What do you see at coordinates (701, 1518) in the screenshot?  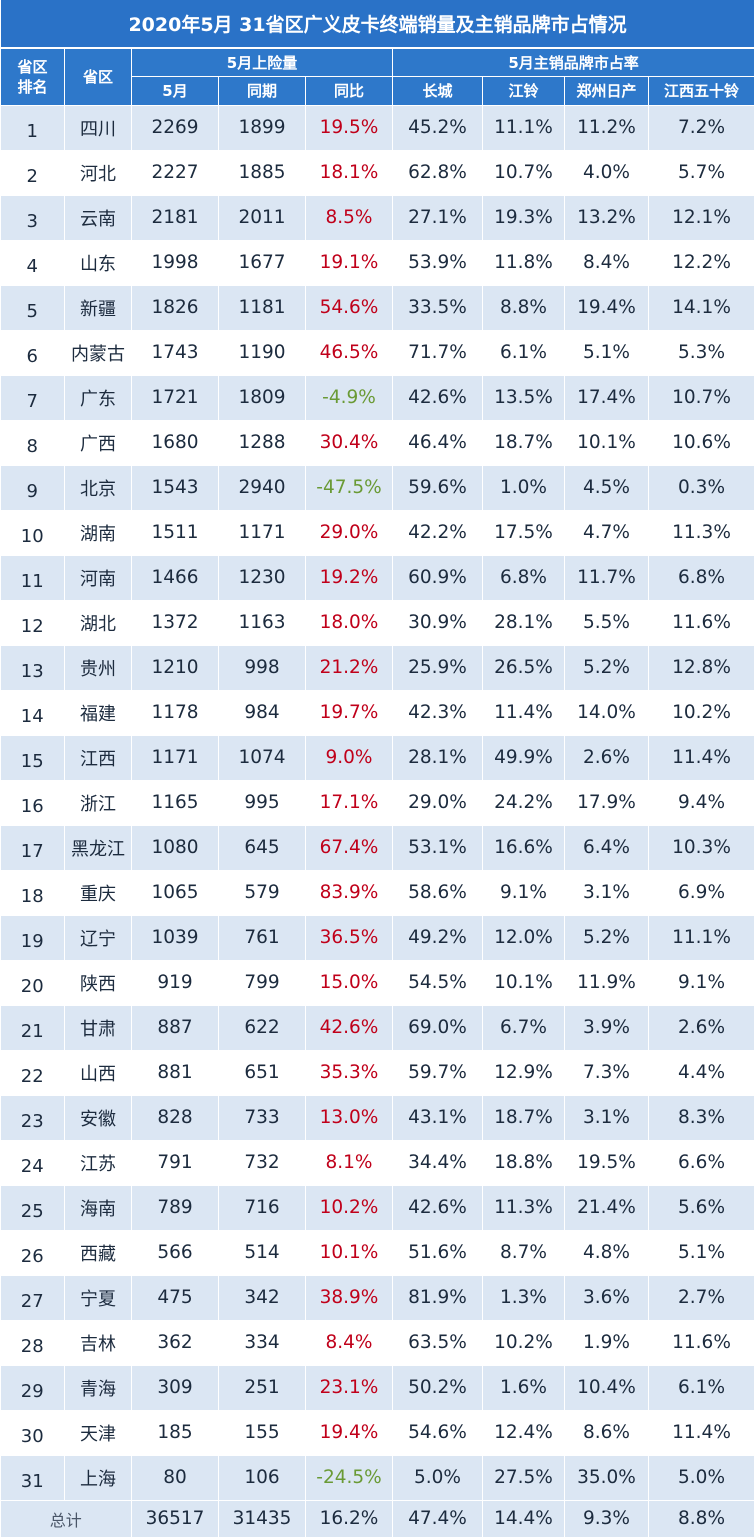 I see `total-jx-isuzu: 8.8%` at bounding box center [701, 1518].